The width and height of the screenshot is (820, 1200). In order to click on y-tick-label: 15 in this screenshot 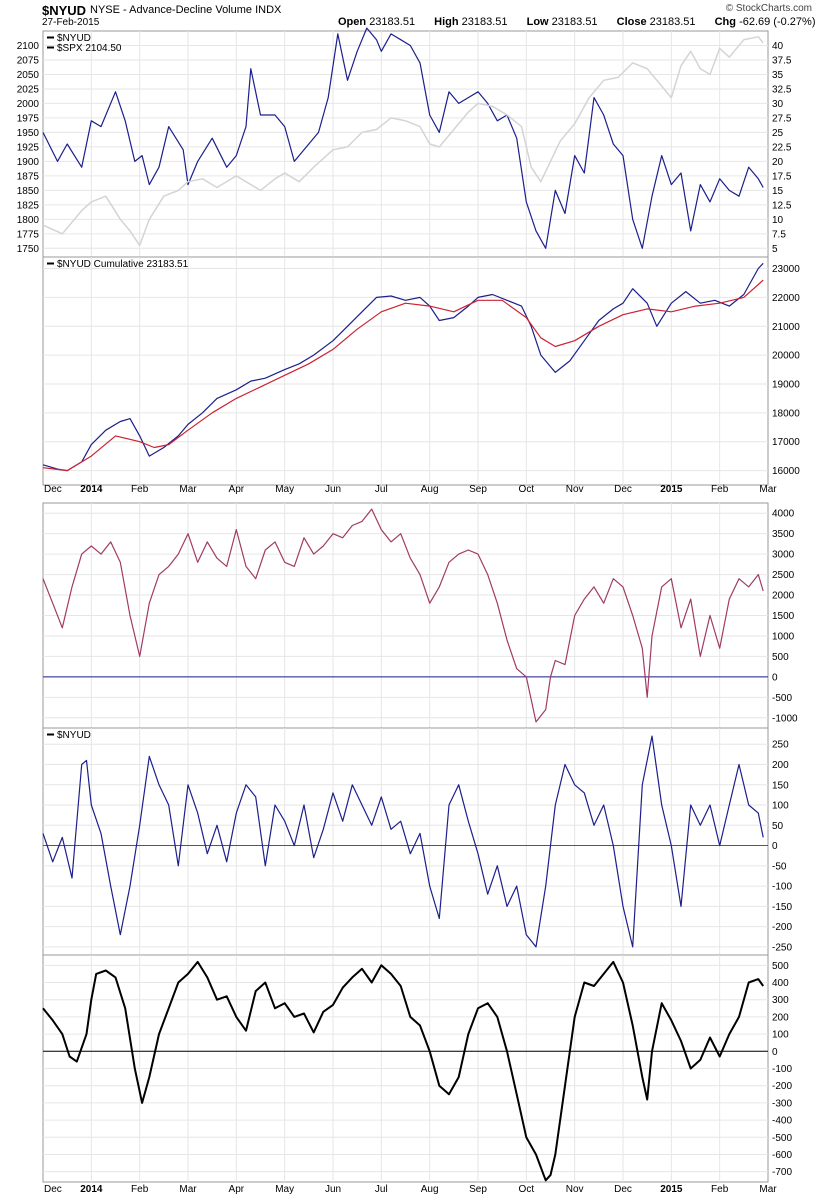, I will do `click(778, 191)`.